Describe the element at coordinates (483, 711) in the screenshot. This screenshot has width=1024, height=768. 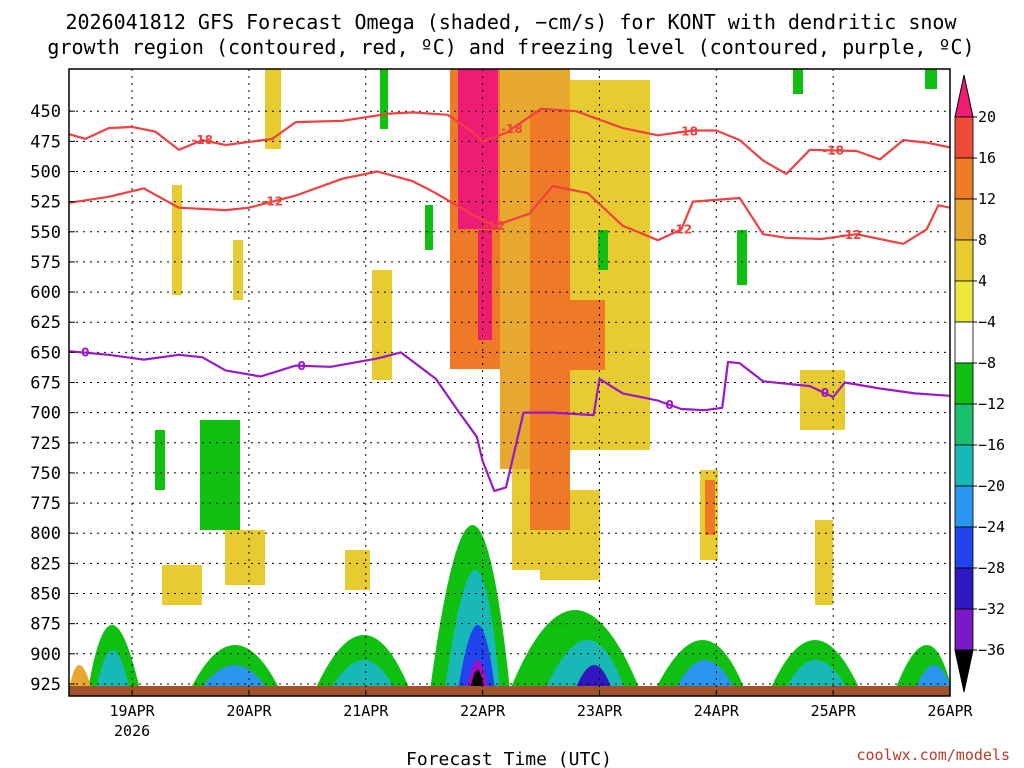
I see `x-tick-label: 22APR` at that location.